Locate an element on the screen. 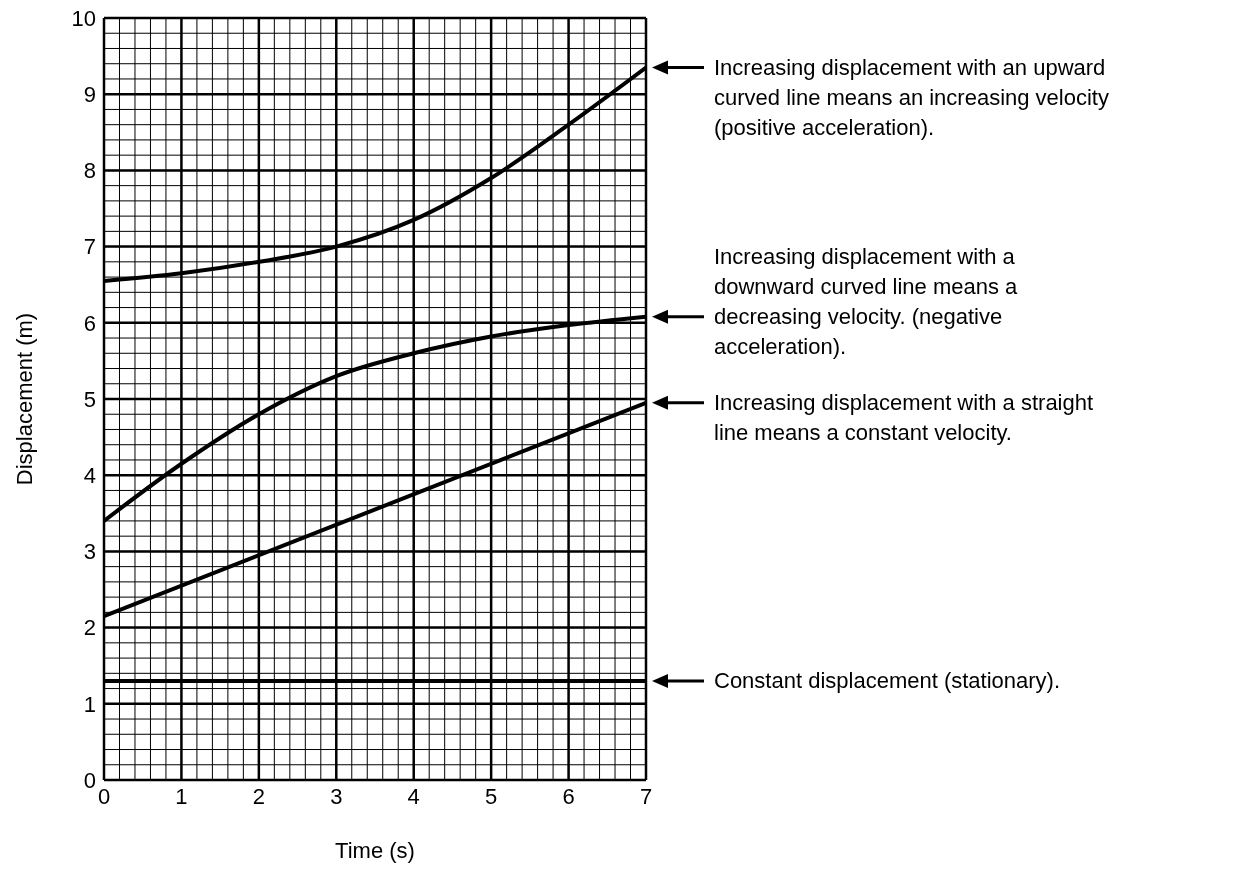 Image resolution: width=1248 pixels, height=878 pixels. y-tick-label: 8 is located at coordinates (89, 171).